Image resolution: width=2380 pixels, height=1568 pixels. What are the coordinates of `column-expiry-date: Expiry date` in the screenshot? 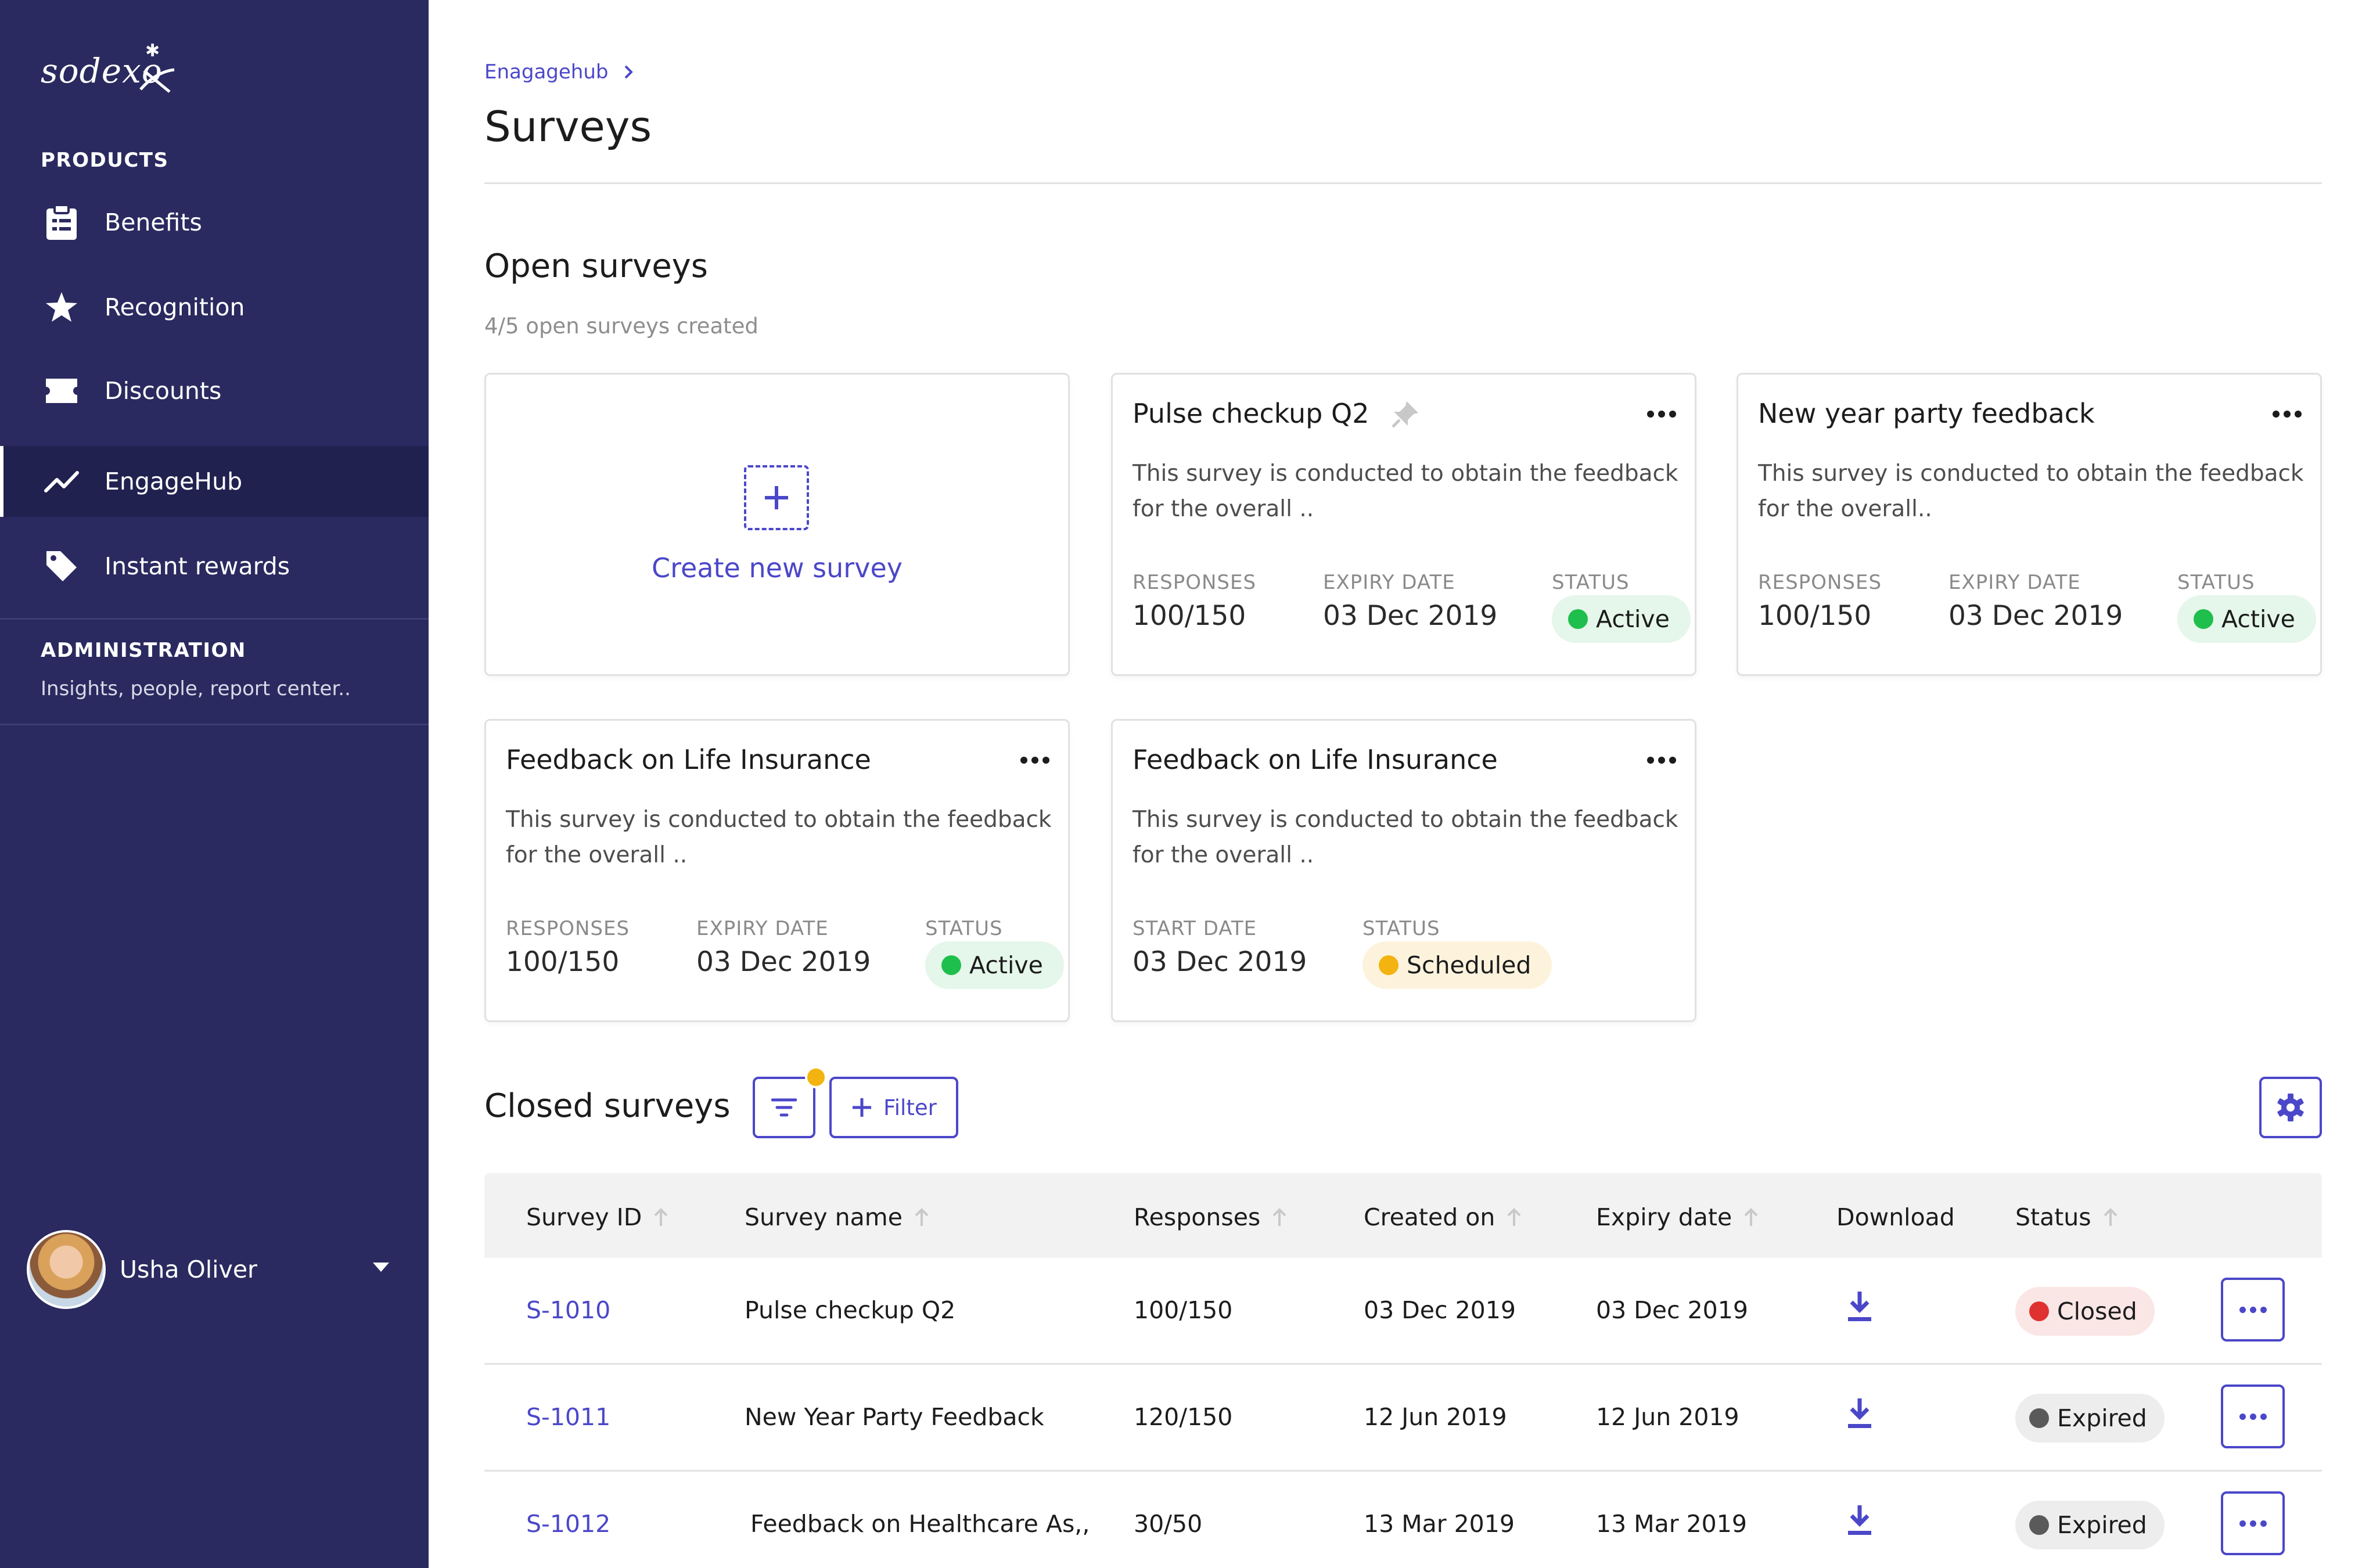 It's located at (1678, 1217).